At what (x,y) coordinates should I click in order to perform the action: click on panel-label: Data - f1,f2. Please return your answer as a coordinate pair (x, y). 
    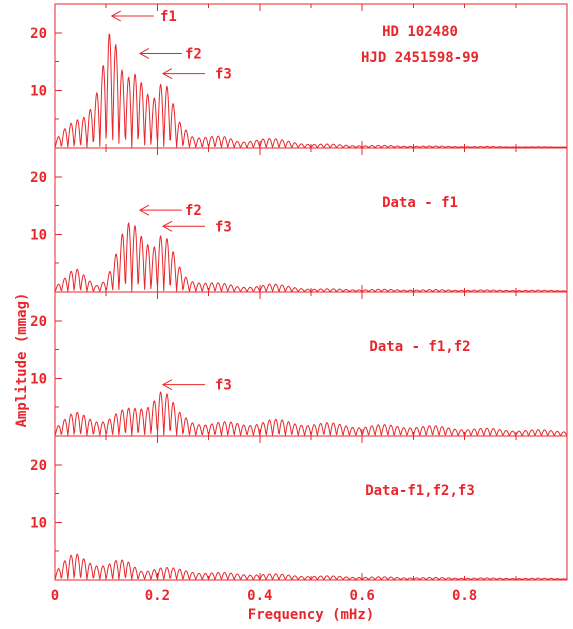
    Looking at the image, I should click on (419, 347).